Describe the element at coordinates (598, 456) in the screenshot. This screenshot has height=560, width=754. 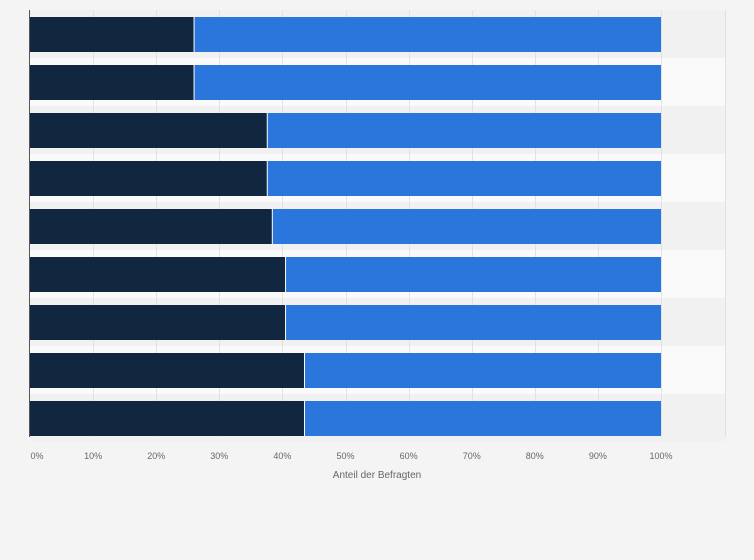
I see `x-tick-label: 90%` at that location.